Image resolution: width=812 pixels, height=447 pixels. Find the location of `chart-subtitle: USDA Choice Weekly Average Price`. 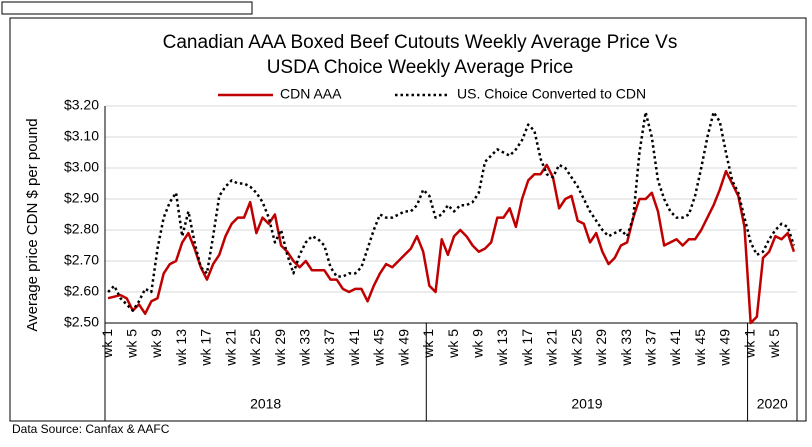

chart-subtitle: USDA Choice Weekly Average Price is located at coordinates (420, 67).